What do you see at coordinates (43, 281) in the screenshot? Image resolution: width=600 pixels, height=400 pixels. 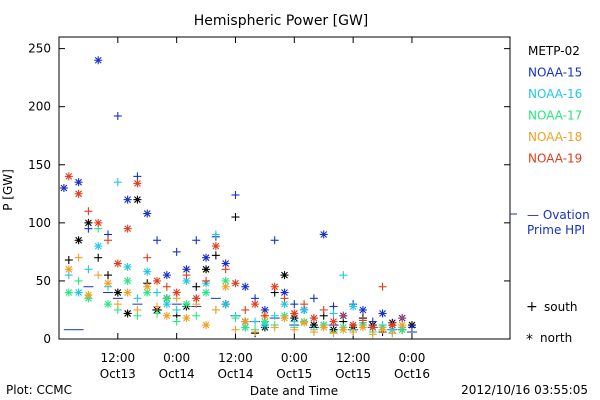 I see `y-tick-label: 50` at bounding box center [43, 281].